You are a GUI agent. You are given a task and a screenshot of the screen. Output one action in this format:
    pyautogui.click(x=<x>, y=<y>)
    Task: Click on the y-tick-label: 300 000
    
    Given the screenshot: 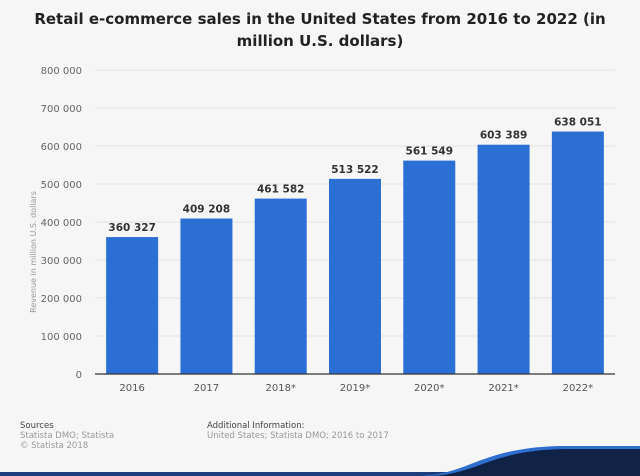 What is the action you would take?
    pyautogui.click(x=61, y=261)
    